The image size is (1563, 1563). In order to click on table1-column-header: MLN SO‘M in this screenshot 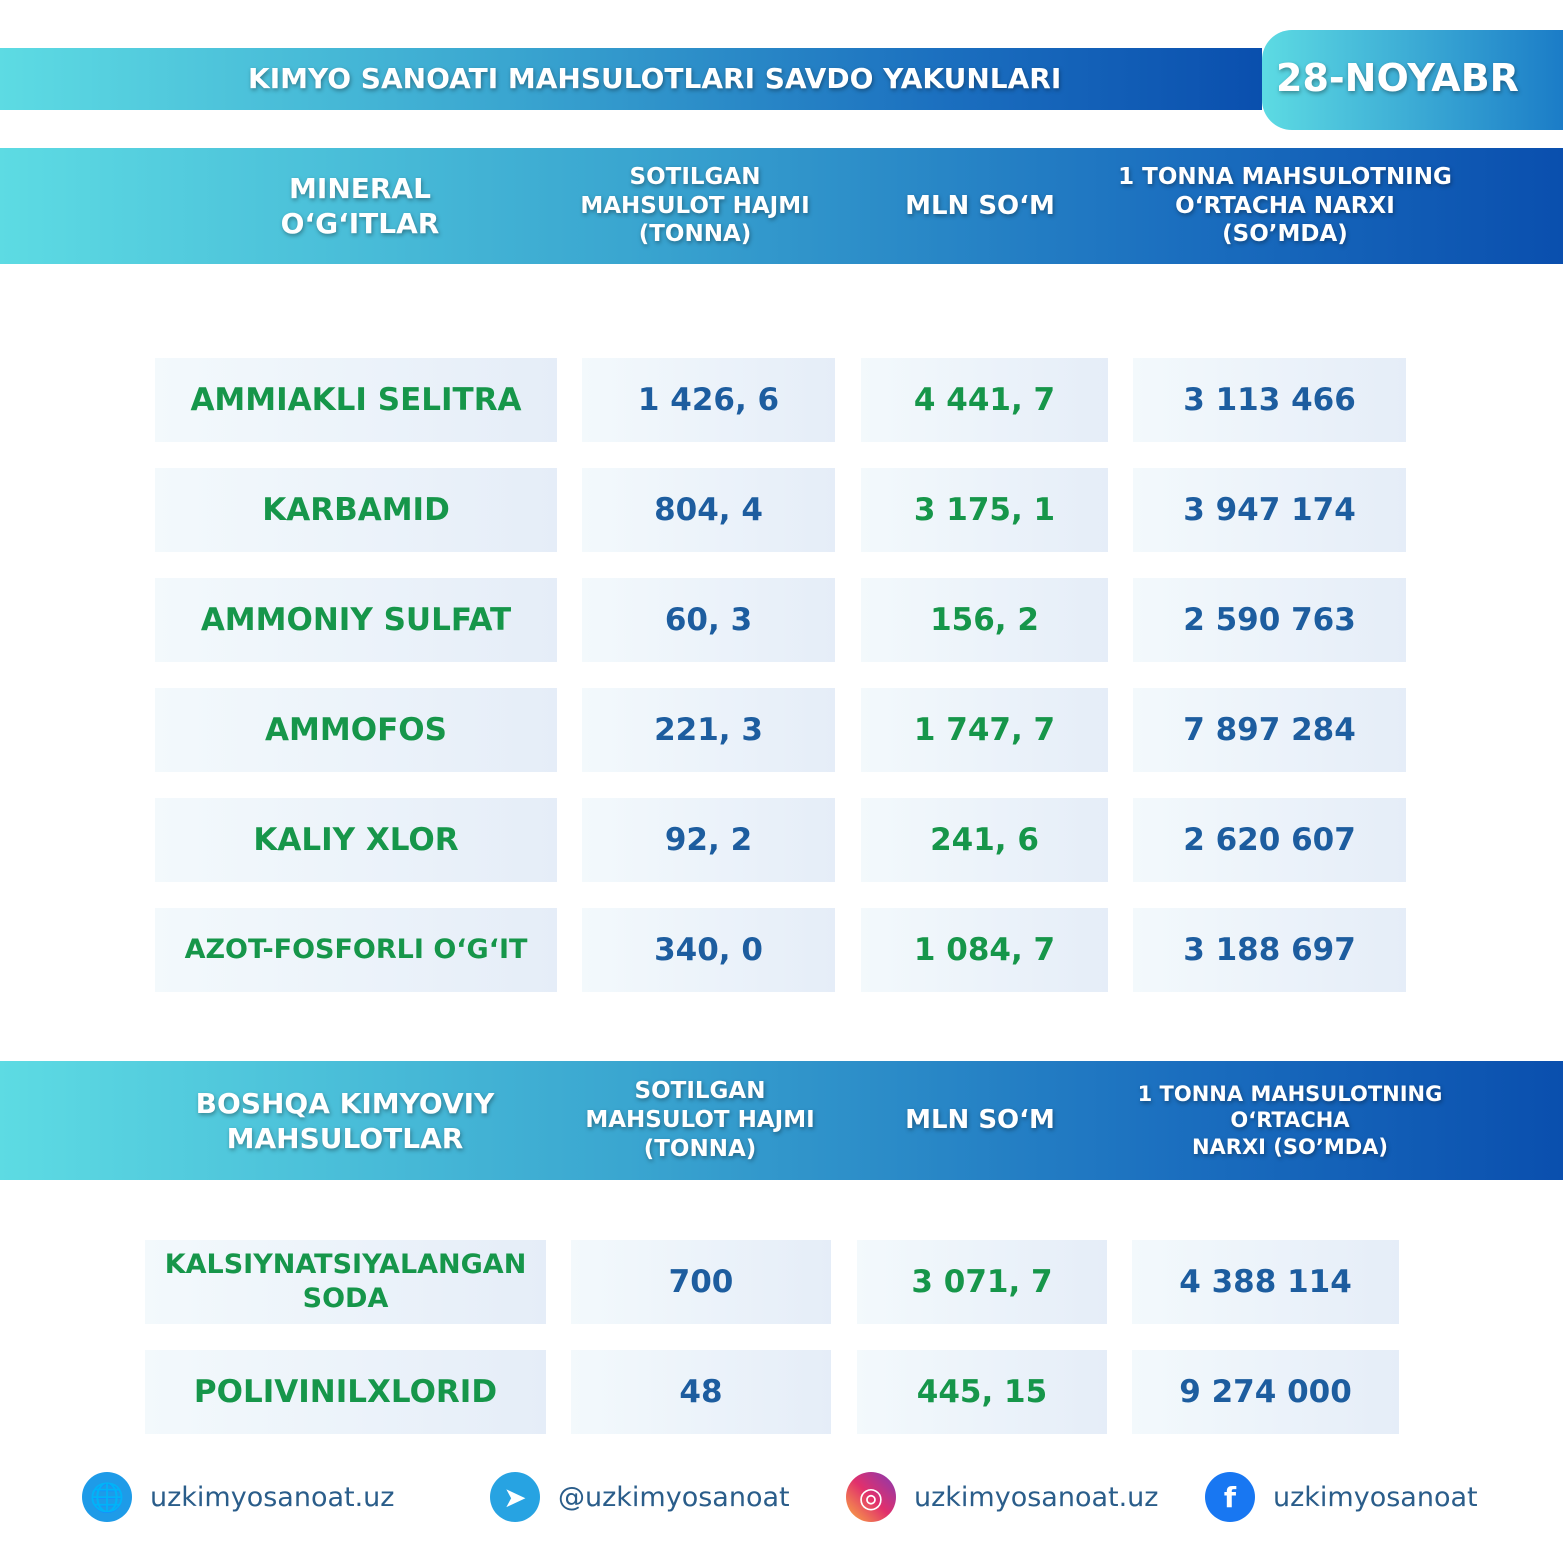, I will do `click(980, 205)`.